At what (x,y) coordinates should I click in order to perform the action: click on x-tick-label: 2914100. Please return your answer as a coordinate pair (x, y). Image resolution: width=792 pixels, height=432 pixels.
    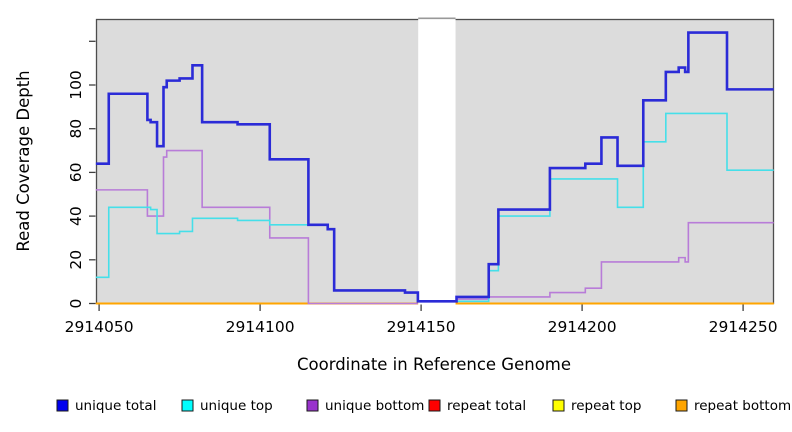
    Looking at the image, I should click on (260, 327).